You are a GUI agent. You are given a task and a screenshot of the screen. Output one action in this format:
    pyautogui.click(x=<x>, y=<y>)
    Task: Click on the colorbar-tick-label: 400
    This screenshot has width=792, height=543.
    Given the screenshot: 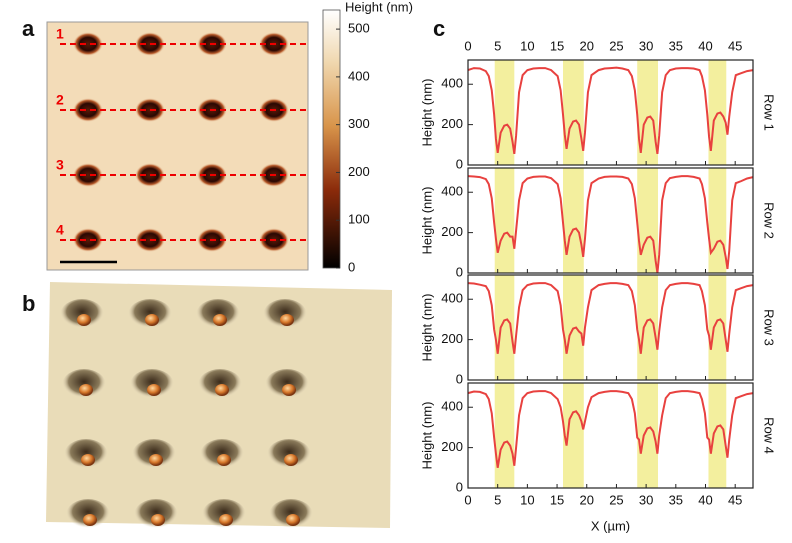 What is the action you would take?
    pyautogui.click(x=359, y=75)
    